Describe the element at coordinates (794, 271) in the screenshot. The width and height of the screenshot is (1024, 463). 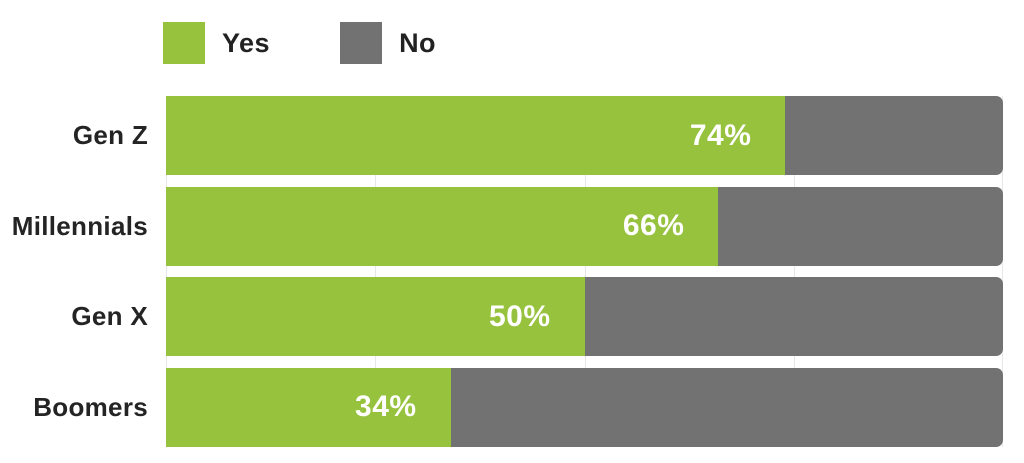
I see `gridline-75pct` at that location.